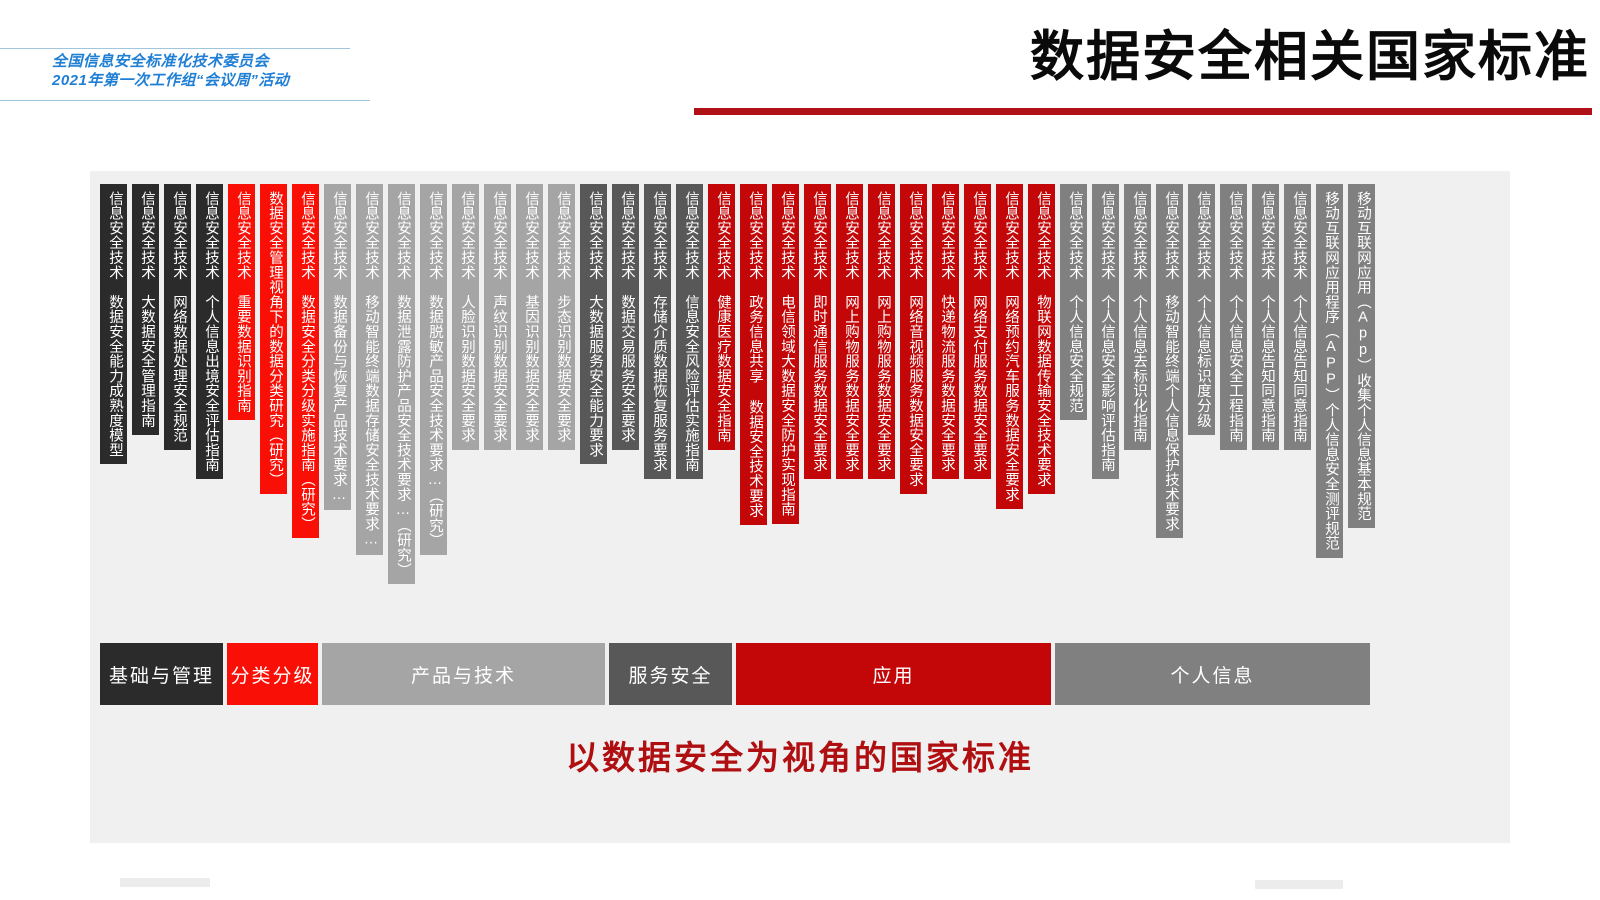 The height and width of the screenshot is (900, 1600). What do you see at coordinates (161, 61) in the screenshot?
I see `organization-line-1: 全国信息安全标准化技术委员会` at bounding box center [161, 61].